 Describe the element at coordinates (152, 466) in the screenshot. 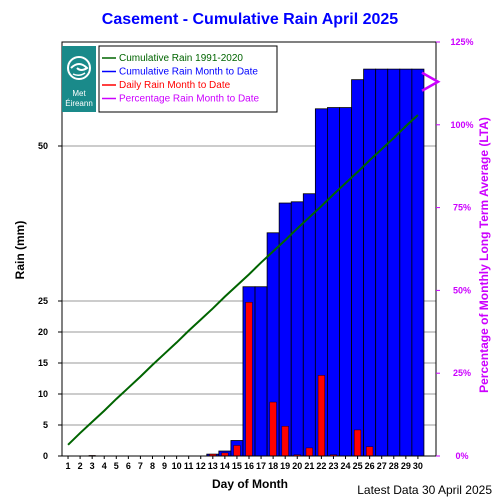

I see `x-tick-label-8: 8` at that location.